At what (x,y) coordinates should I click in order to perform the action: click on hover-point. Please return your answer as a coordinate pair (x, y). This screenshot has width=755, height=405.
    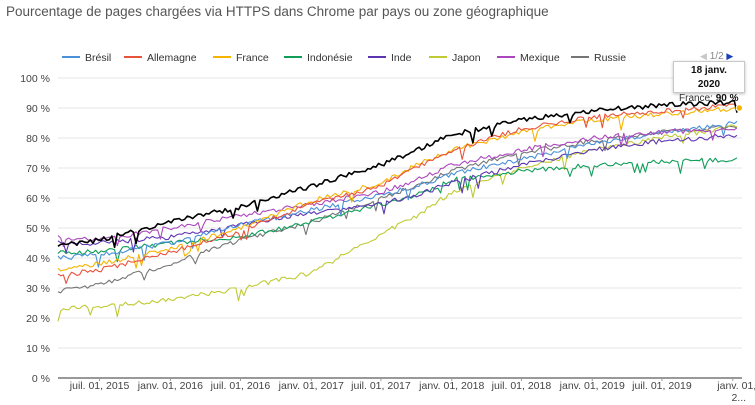
    Looking at the image, I should click on (739, 108).